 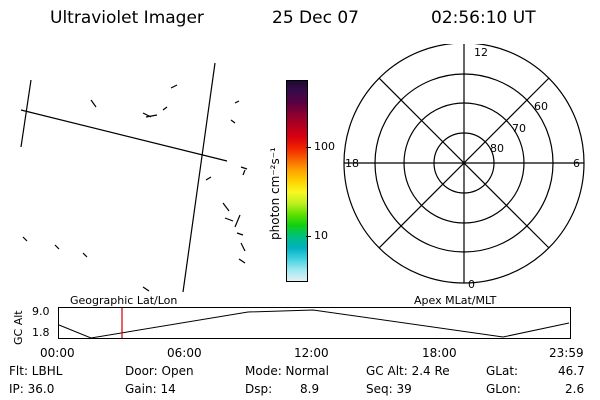 I want to click on orbit-altitude-plot, so click(x=314, y=323).